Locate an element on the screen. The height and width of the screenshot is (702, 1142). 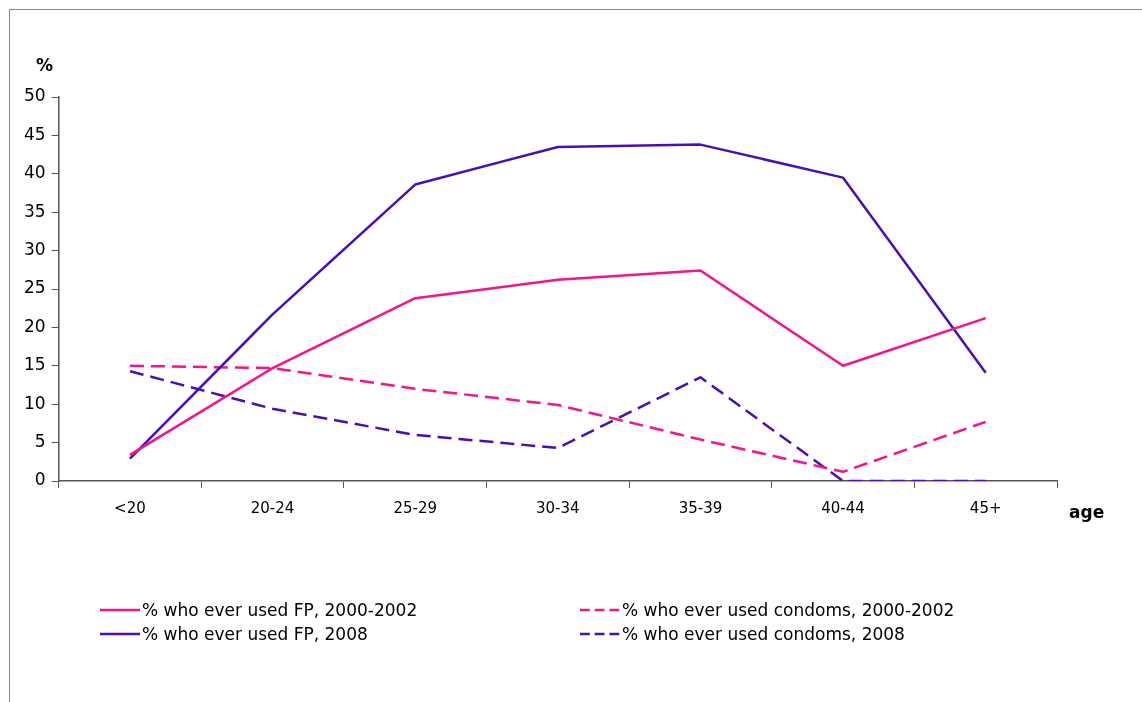
legend-label: % who ever used condoms, 2008 is located at coordinates (763, 634).